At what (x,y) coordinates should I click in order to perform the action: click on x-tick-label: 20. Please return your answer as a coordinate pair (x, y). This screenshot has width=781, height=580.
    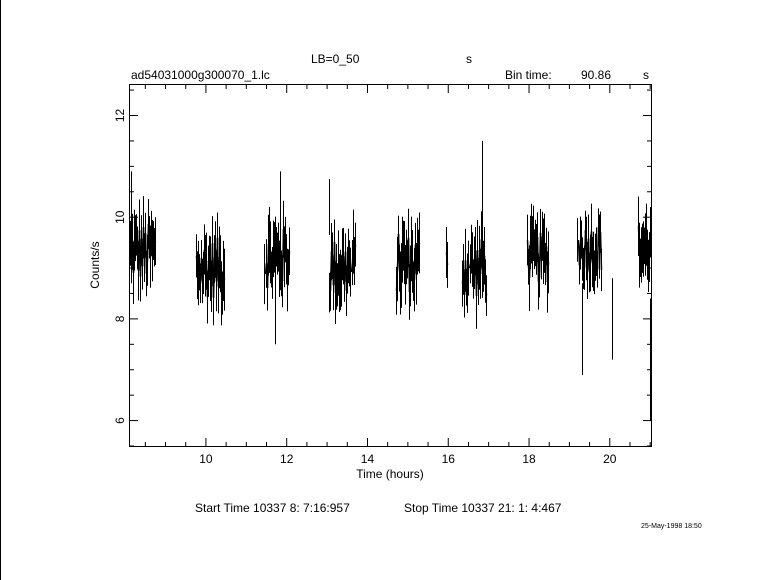
    Looking at the image, I should click on (610, 459).